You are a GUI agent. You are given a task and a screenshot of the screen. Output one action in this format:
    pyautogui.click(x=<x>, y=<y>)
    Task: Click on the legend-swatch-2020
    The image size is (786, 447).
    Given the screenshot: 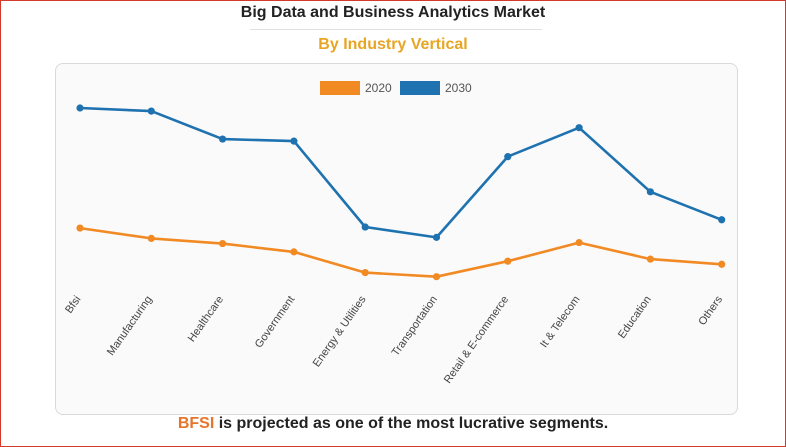 What is the action you would take?
    pyautogui.click(x=340, y=88)
    